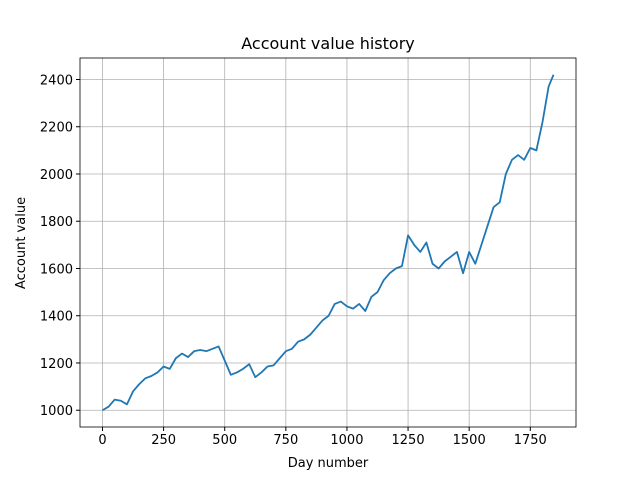 The height and width of the screenshot is (480, 640). What do you see at coordinates (102, 440) in the screenshot?
I see `x-tick-label: 0` at bounding box center [102, 440].